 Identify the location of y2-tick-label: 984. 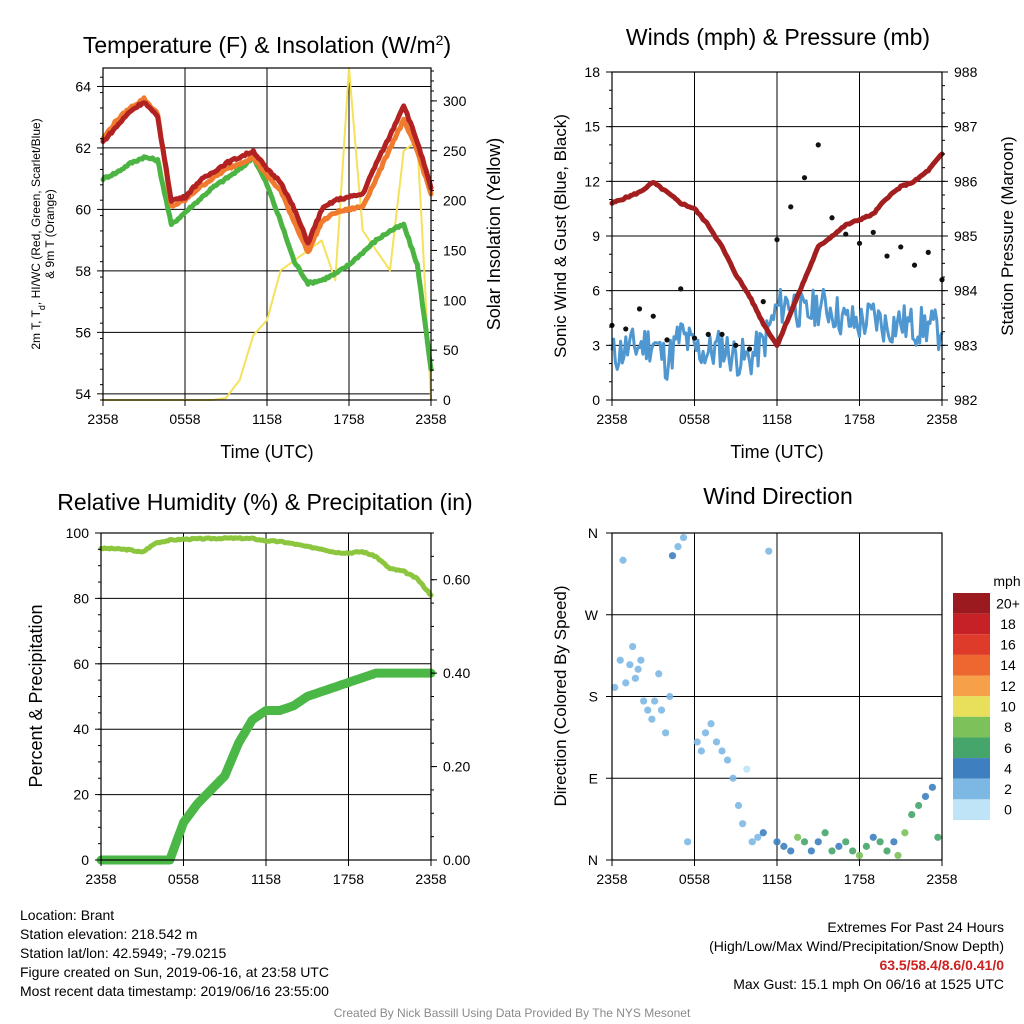
(966, 291).